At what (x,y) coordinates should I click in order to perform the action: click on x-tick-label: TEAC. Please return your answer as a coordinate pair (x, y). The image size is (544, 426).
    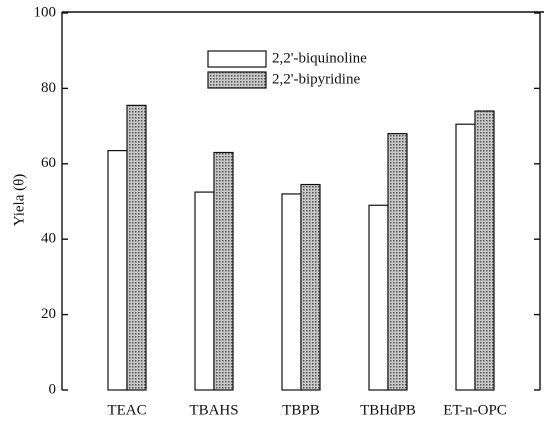
    Looking at the image, I should click on (126, 410).